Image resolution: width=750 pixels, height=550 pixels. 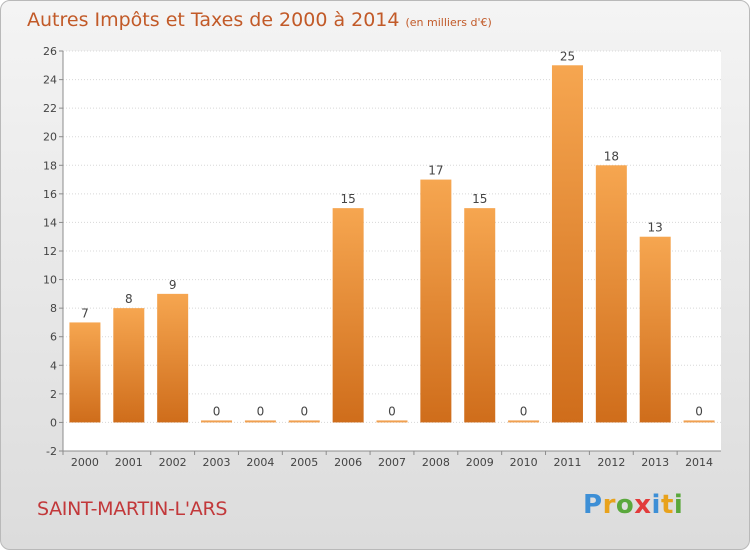 What do you see at coordinates (173, 285) in the screenshot?
I see `value-label-2002: 9` at bounding box center [173, 285].